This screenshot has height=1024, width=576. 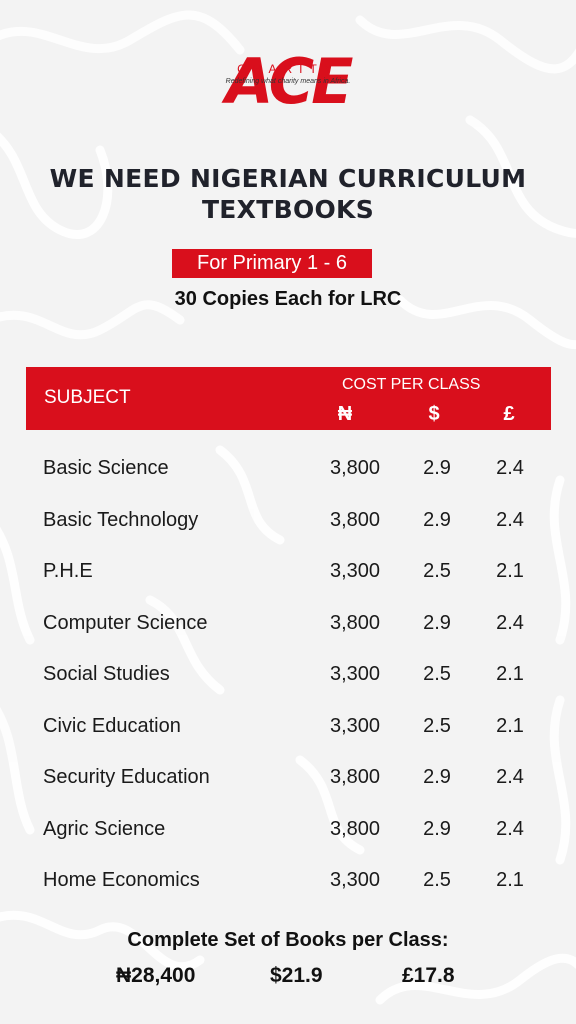 What do you see at coordinates (509, 414) in the screenshot?
I see `pound-header: £` at bounding box center [509, 414].